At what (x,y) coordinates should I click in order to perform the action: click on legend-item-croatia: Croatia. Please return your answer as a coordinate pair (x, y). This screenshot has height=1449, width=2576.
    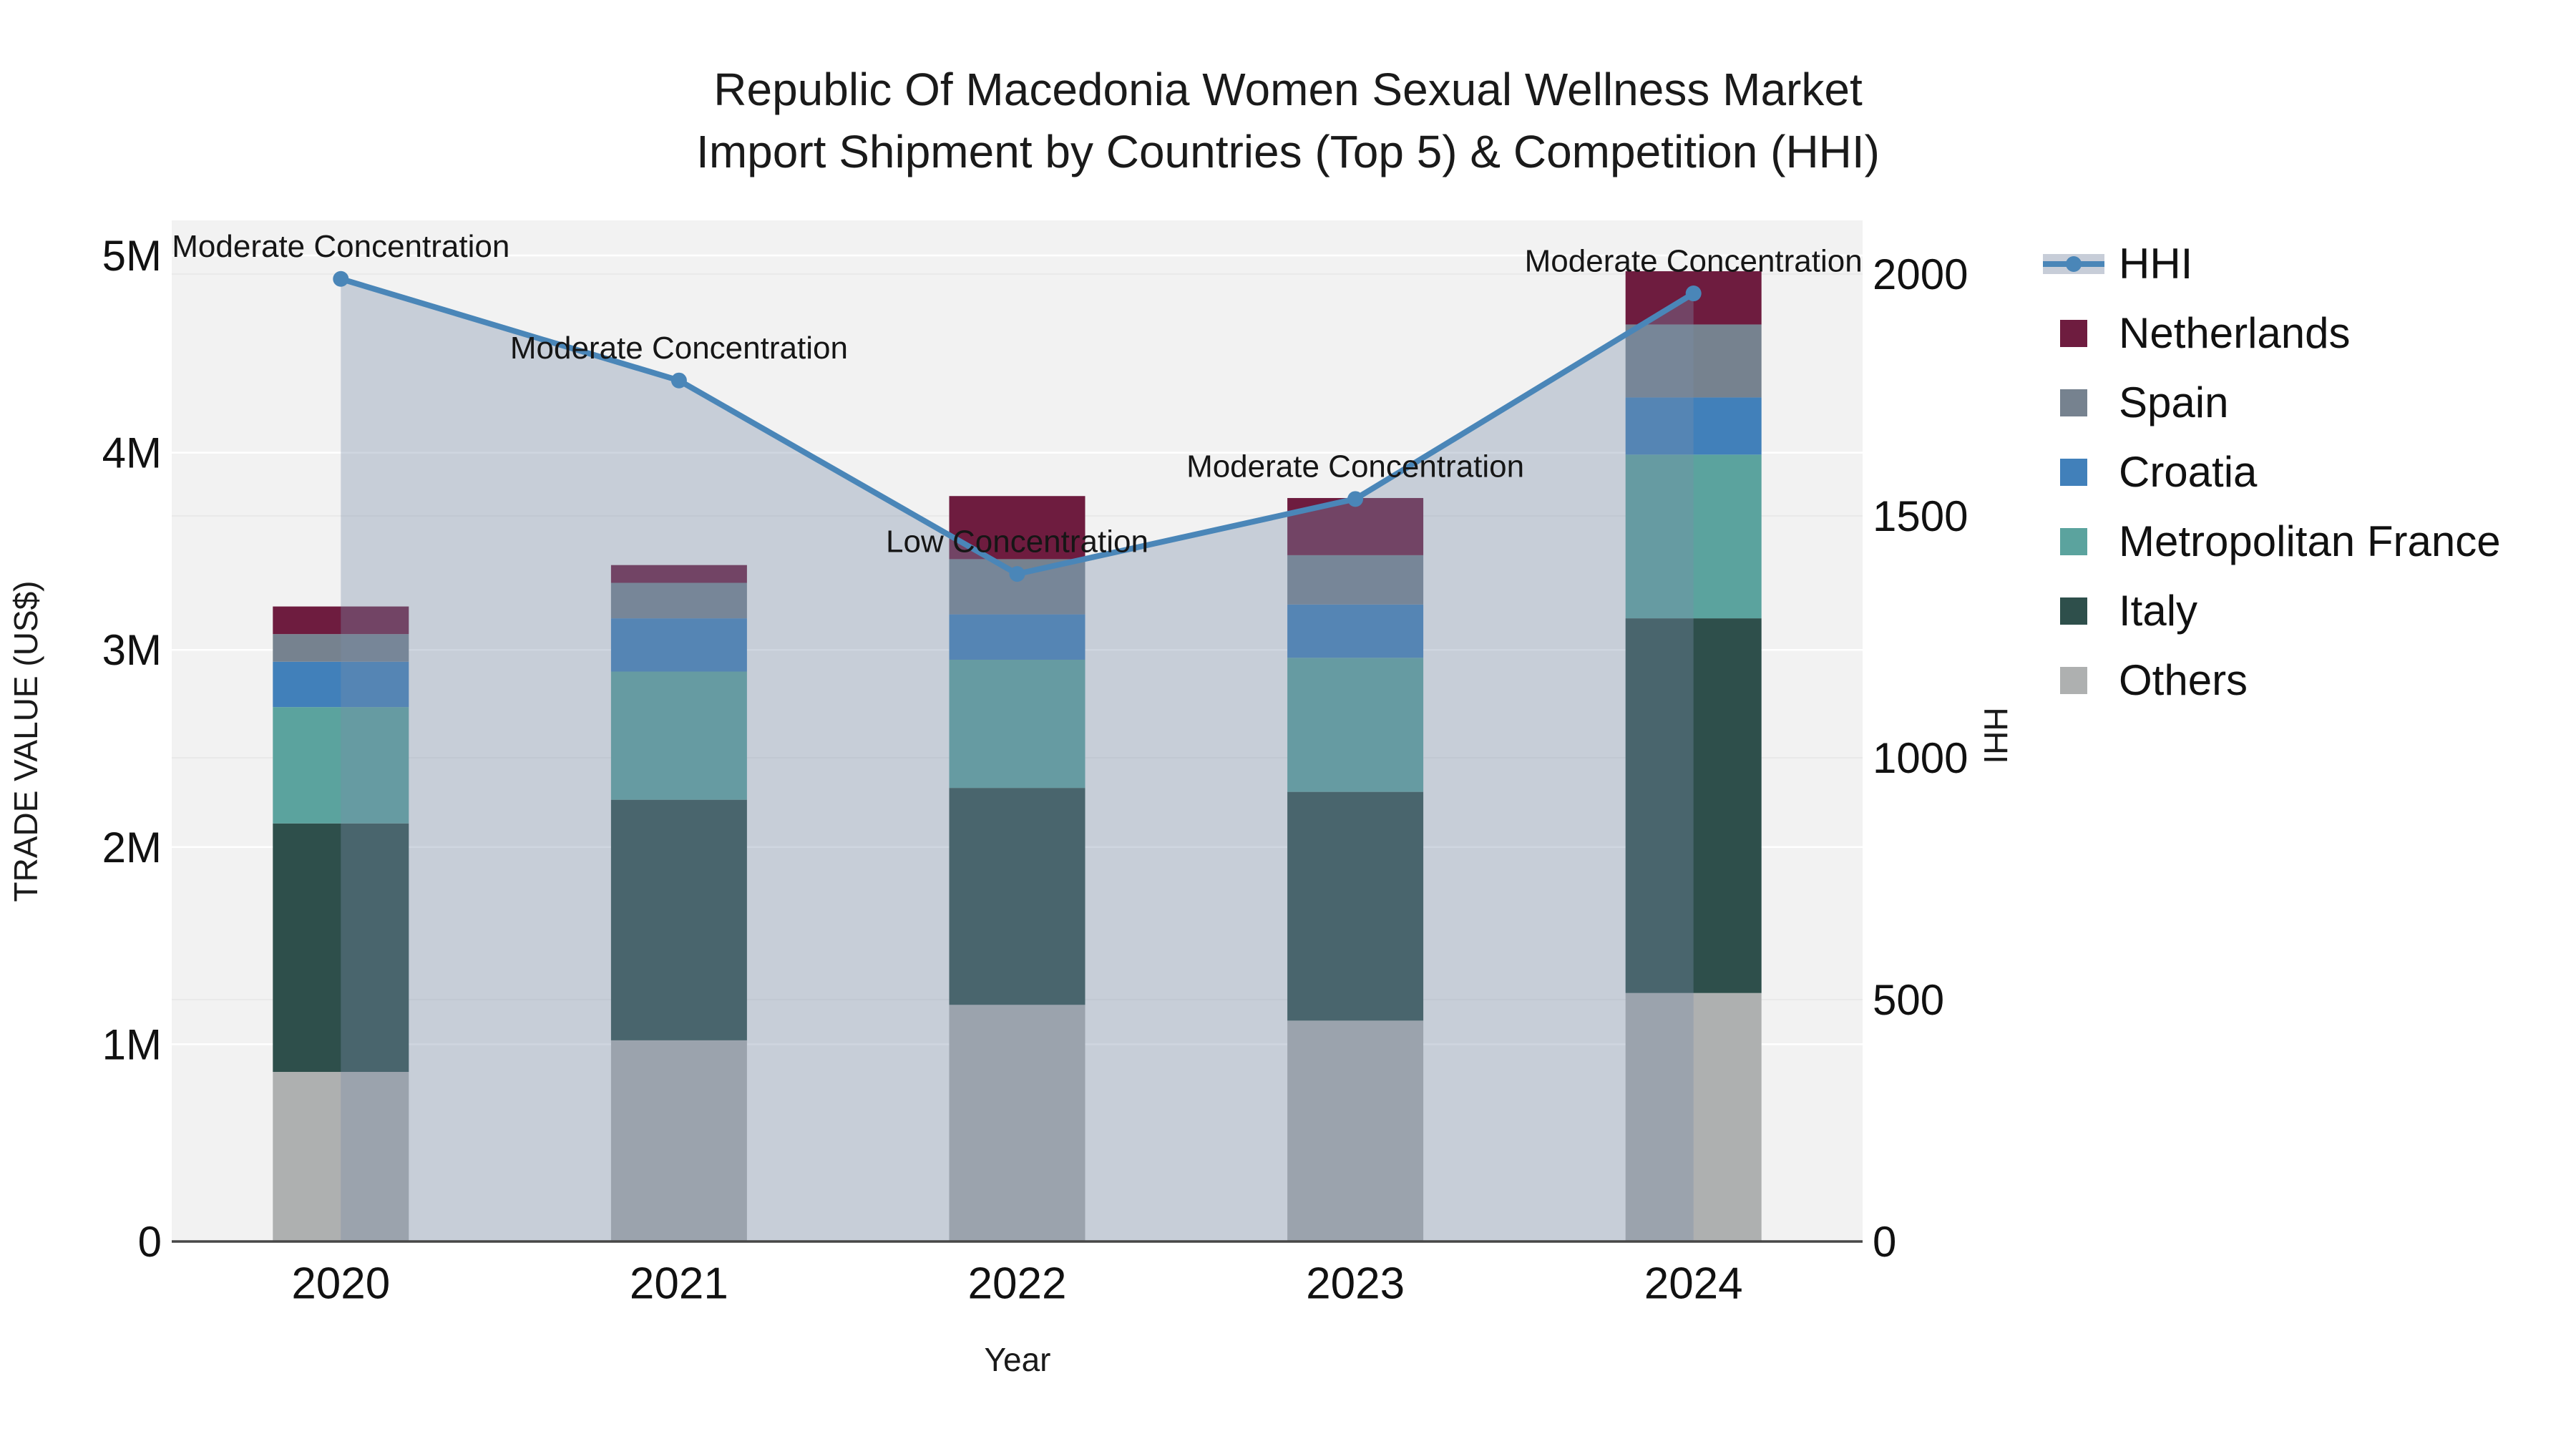
    Looking at the image, I should click on (2272, 472).